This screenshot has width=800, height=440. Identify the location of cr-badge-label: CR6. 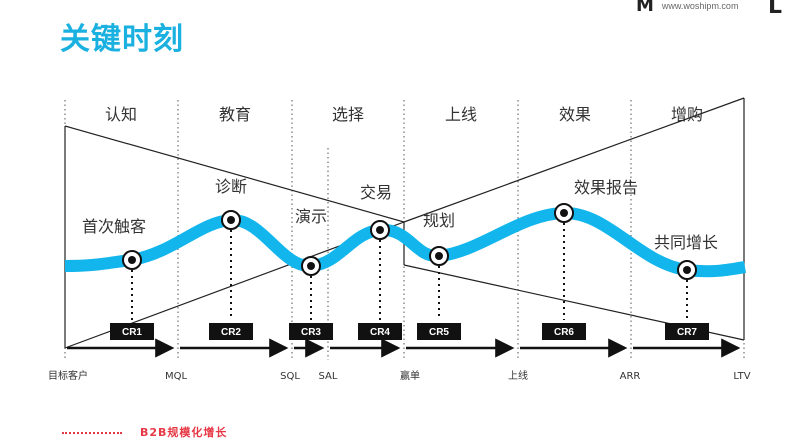
(564, 332).